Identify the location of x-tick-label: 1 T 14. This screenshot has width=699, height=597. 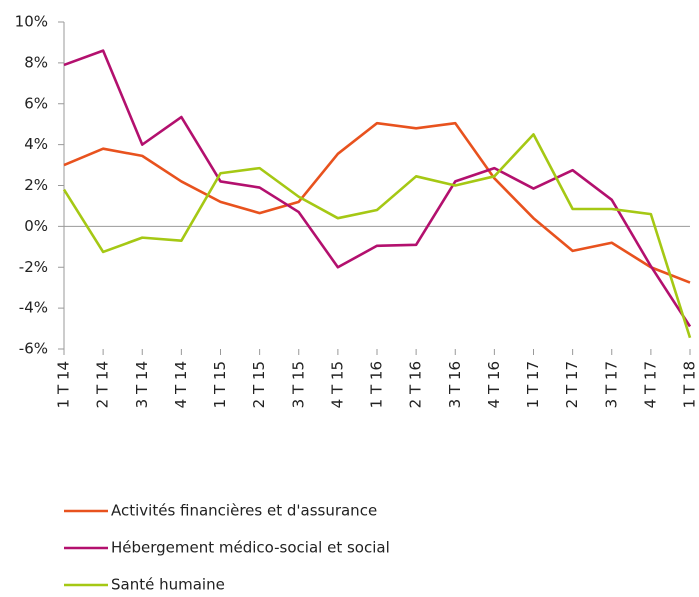
(64, 384).